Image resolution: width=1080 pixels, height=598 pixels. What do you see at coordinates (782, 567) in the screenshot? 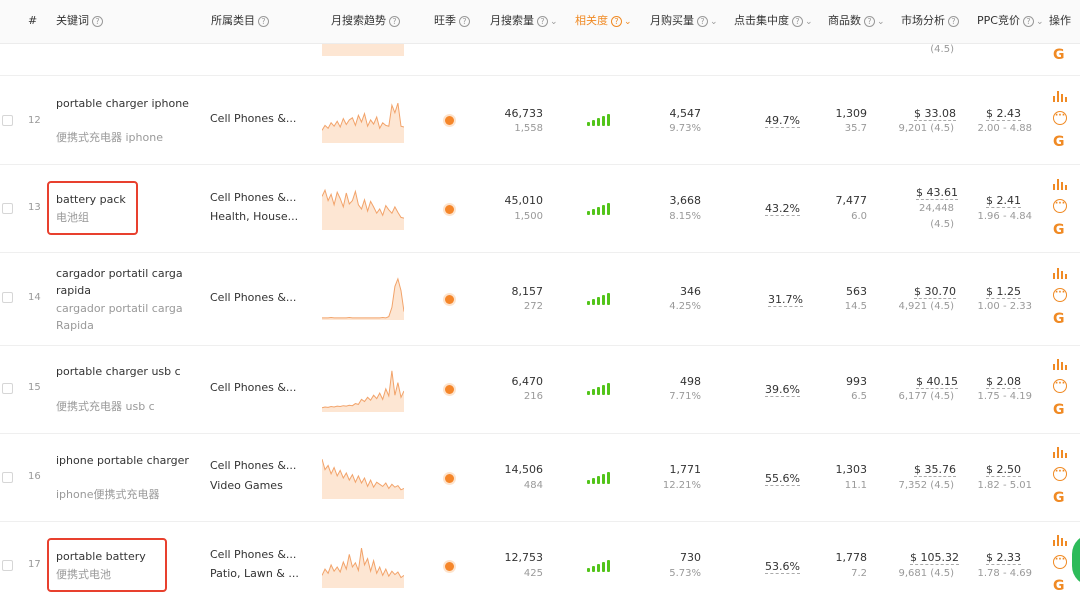
I see `click-concentration: 53.6%` at bounding box center [782, 567].